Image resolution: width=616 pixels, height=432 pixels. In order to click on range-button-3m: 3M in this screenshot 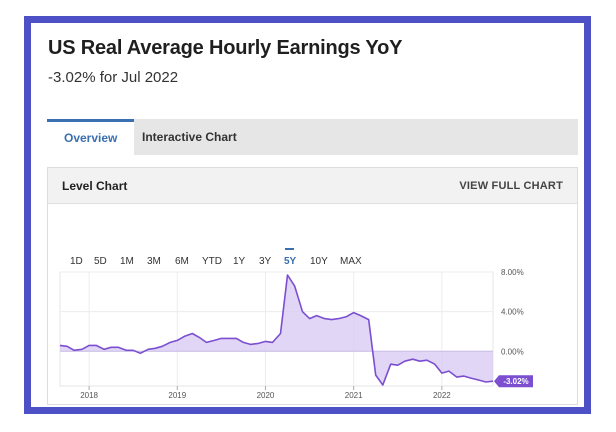, I will do `click(154, 261)`.